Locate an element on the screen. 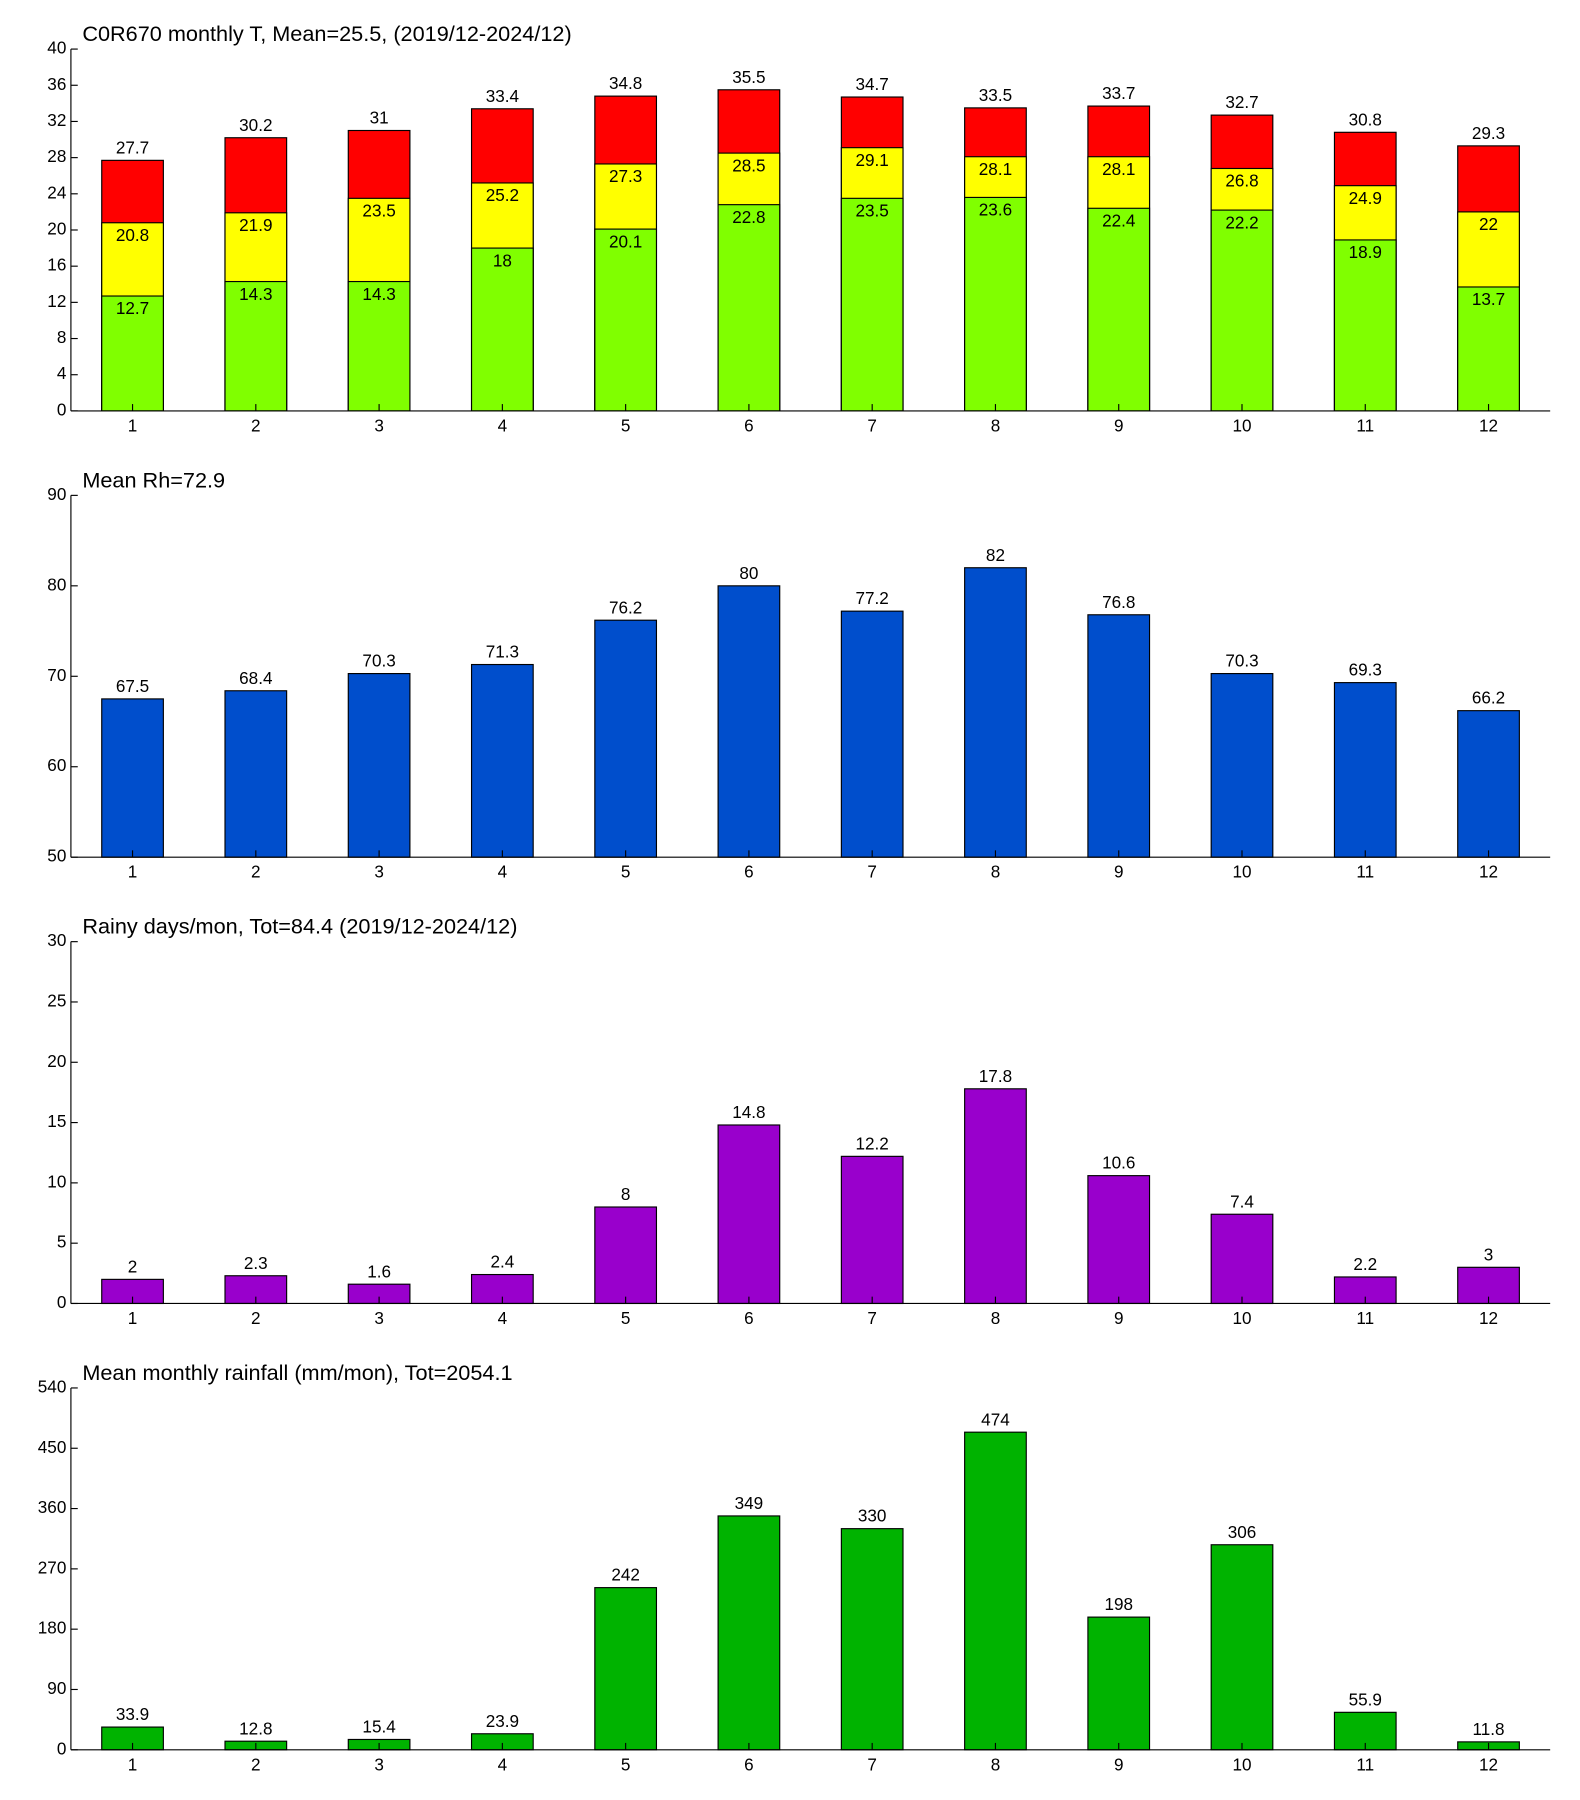  value-label: 18 is located at coordinates (502, 260).